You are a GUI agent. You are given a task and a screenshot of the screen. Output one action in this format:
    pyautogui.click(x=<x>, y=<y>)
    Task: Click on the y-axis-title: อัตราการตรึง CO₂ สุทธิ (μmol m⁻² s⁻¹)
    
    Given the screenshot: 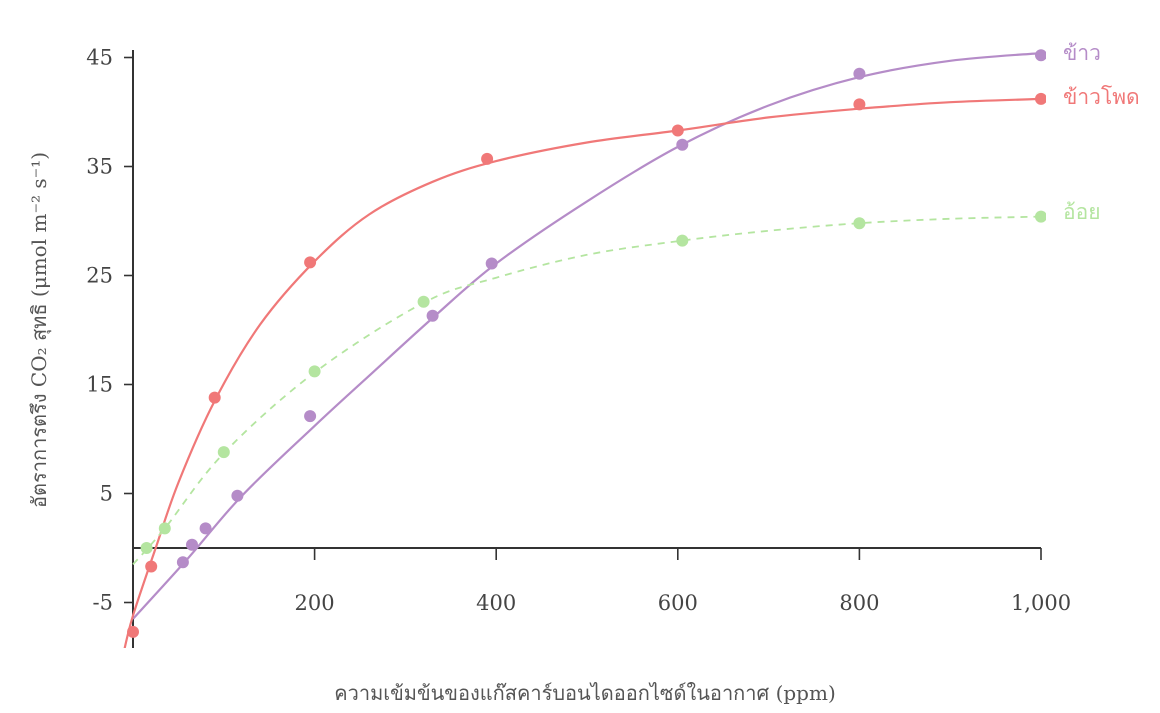 What is the action you would take?
    pyautogui.click(x=39, y=330)
    